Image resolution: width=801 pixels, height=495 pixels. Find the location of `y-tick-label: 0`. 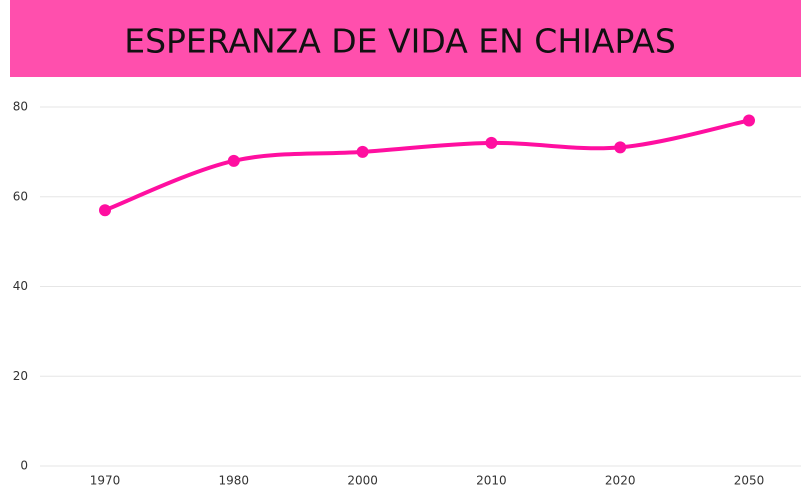

y-tick-label: 0 is located at coordinates (24, 466).